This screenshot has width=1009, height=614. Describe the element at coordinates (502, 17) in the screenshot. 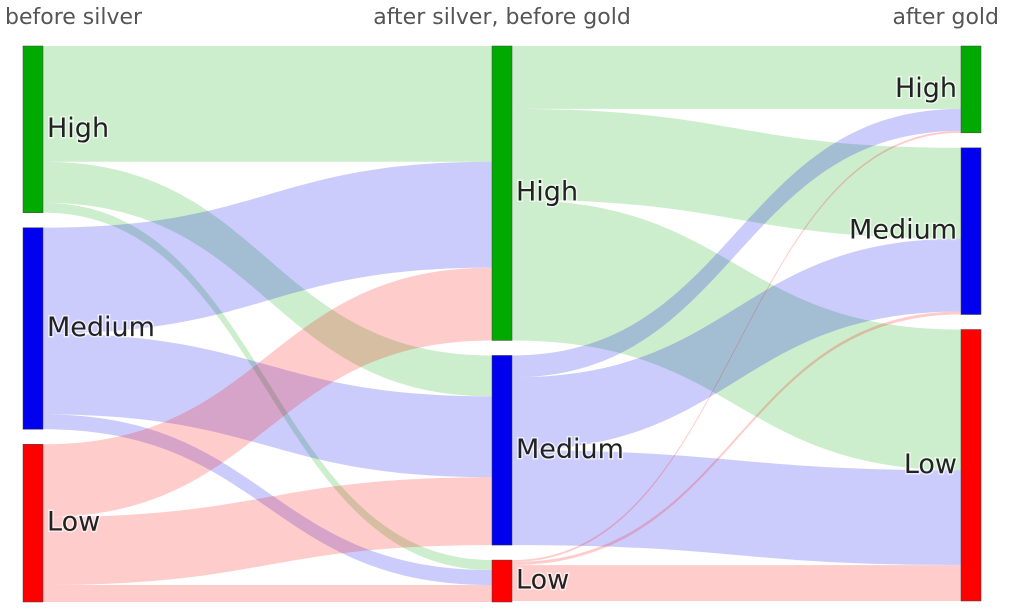

I see `column-title: after silver, before gold` at that location.